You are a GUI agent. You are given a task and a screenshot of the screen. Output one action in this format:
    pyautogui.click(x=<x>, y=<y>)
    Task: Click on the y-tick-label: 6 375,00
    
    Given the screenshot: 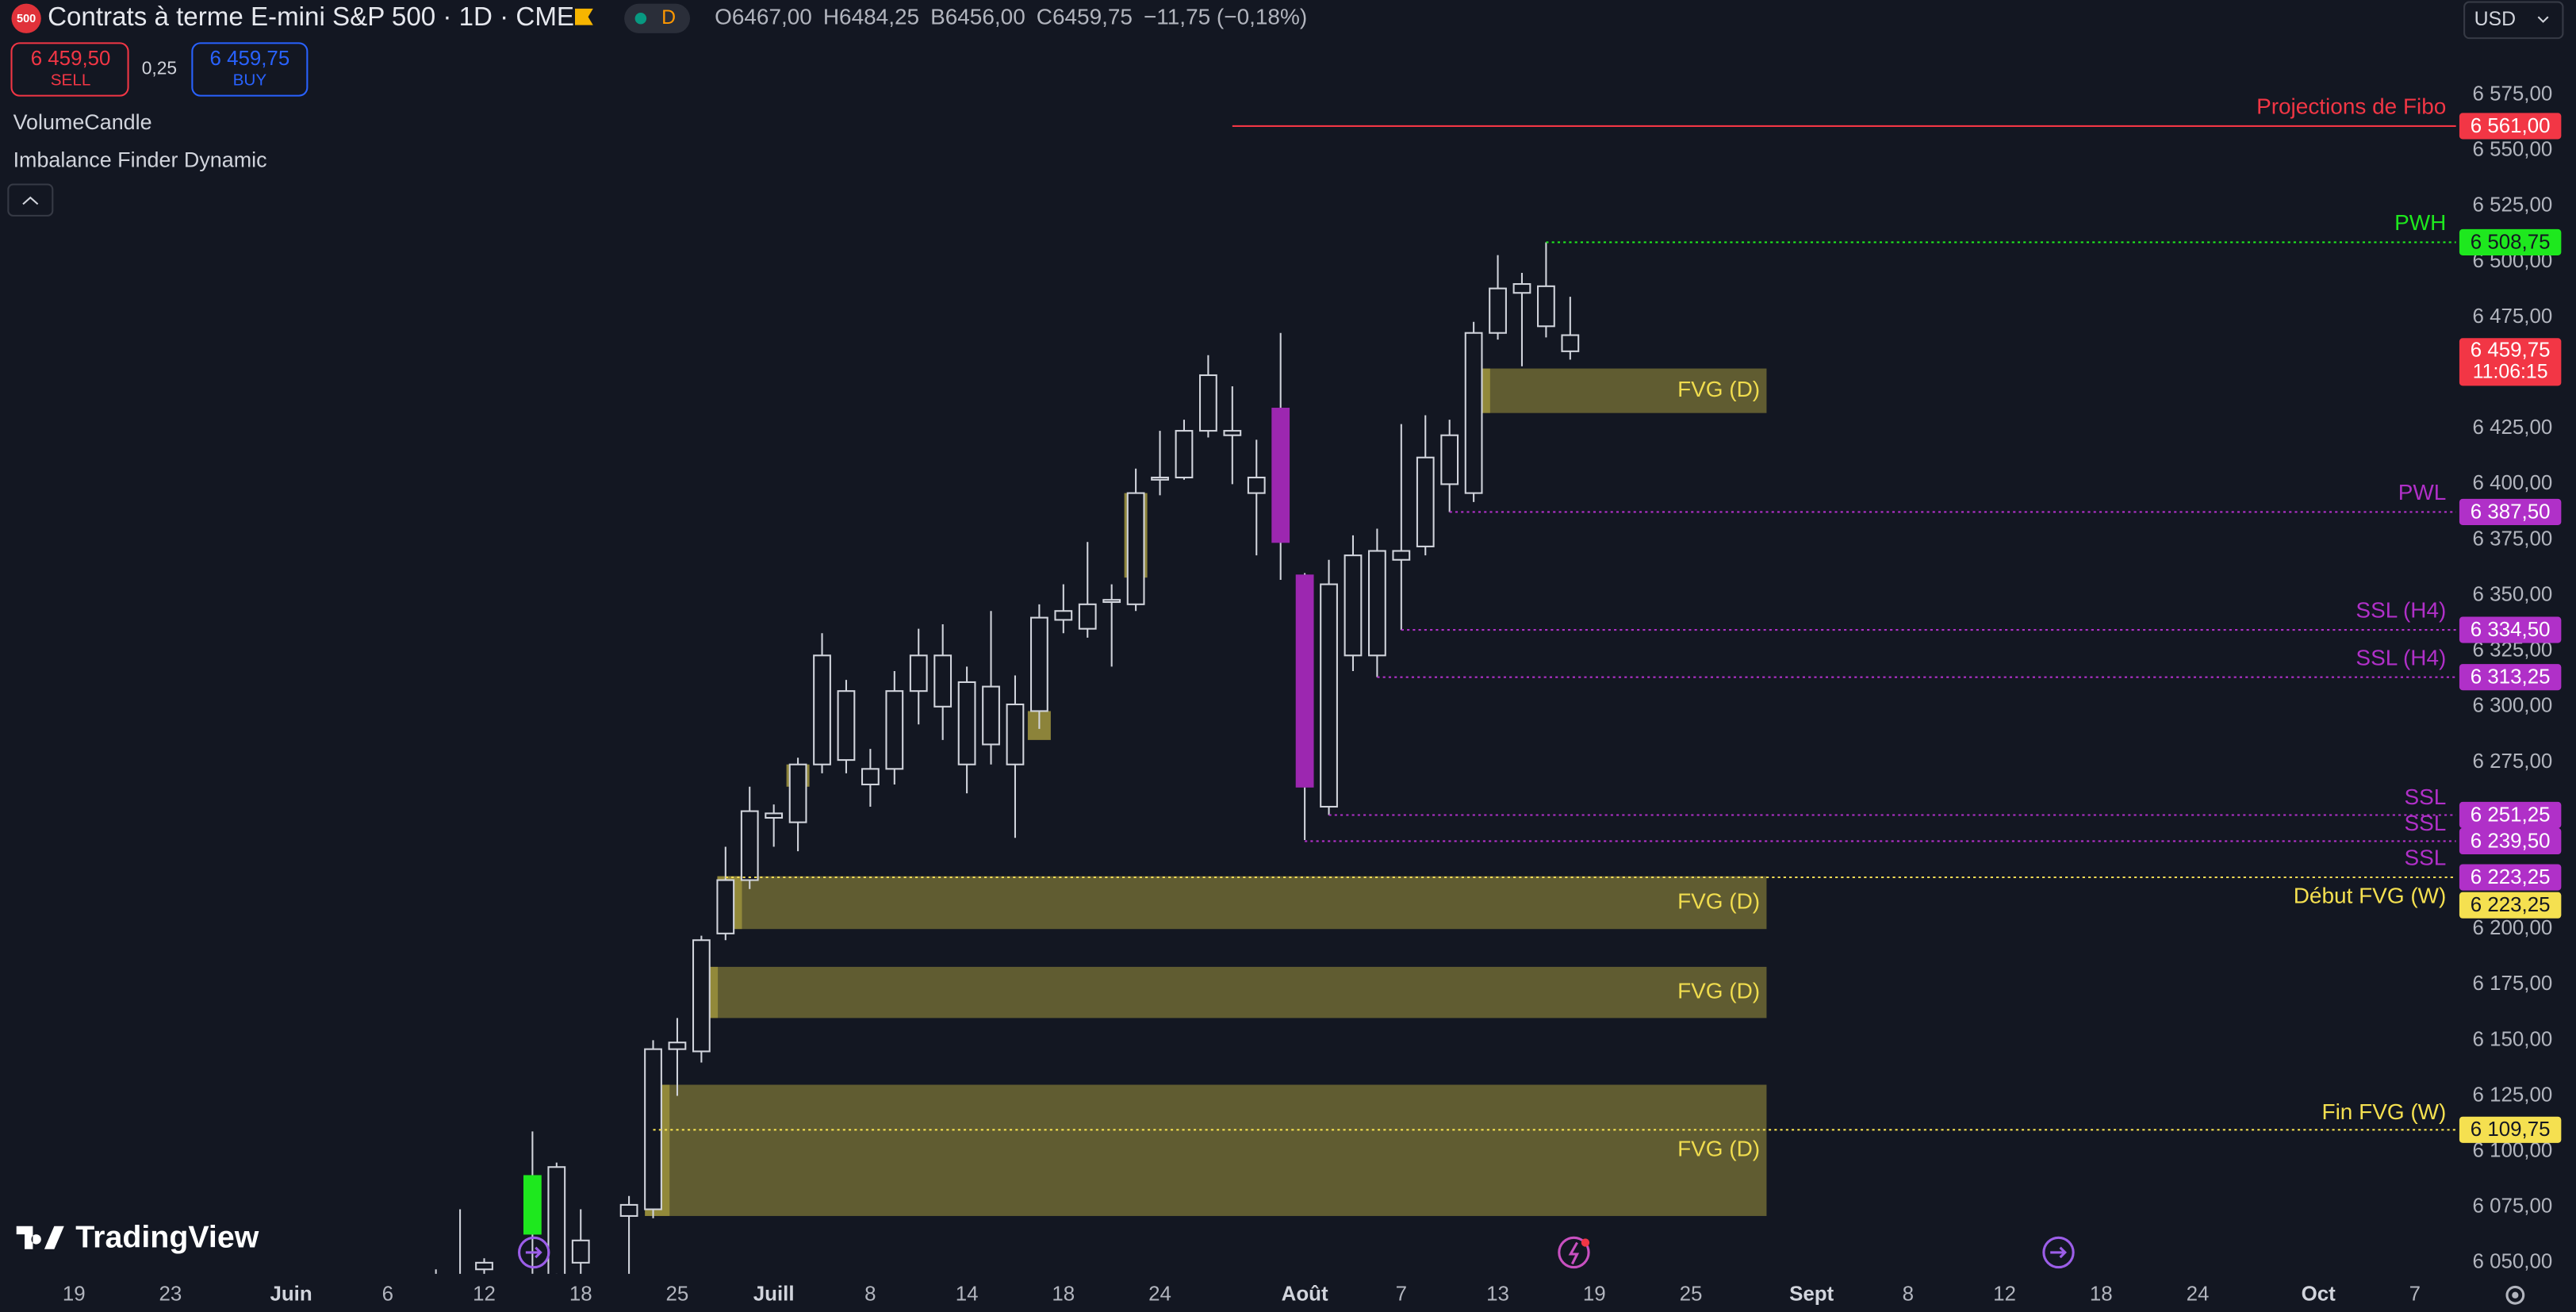 What is the action you would take?
    pyautogui.click(x=2513, y=538)
    